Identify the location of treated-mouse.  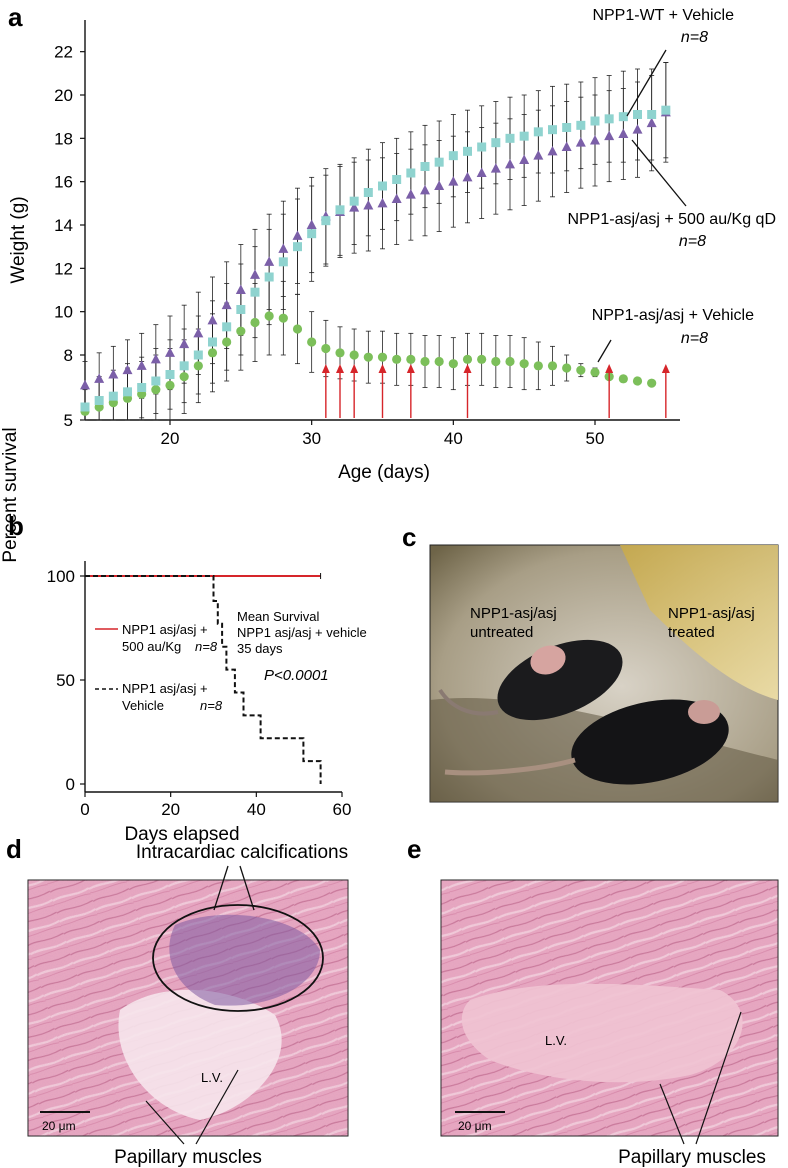
(650, 742).